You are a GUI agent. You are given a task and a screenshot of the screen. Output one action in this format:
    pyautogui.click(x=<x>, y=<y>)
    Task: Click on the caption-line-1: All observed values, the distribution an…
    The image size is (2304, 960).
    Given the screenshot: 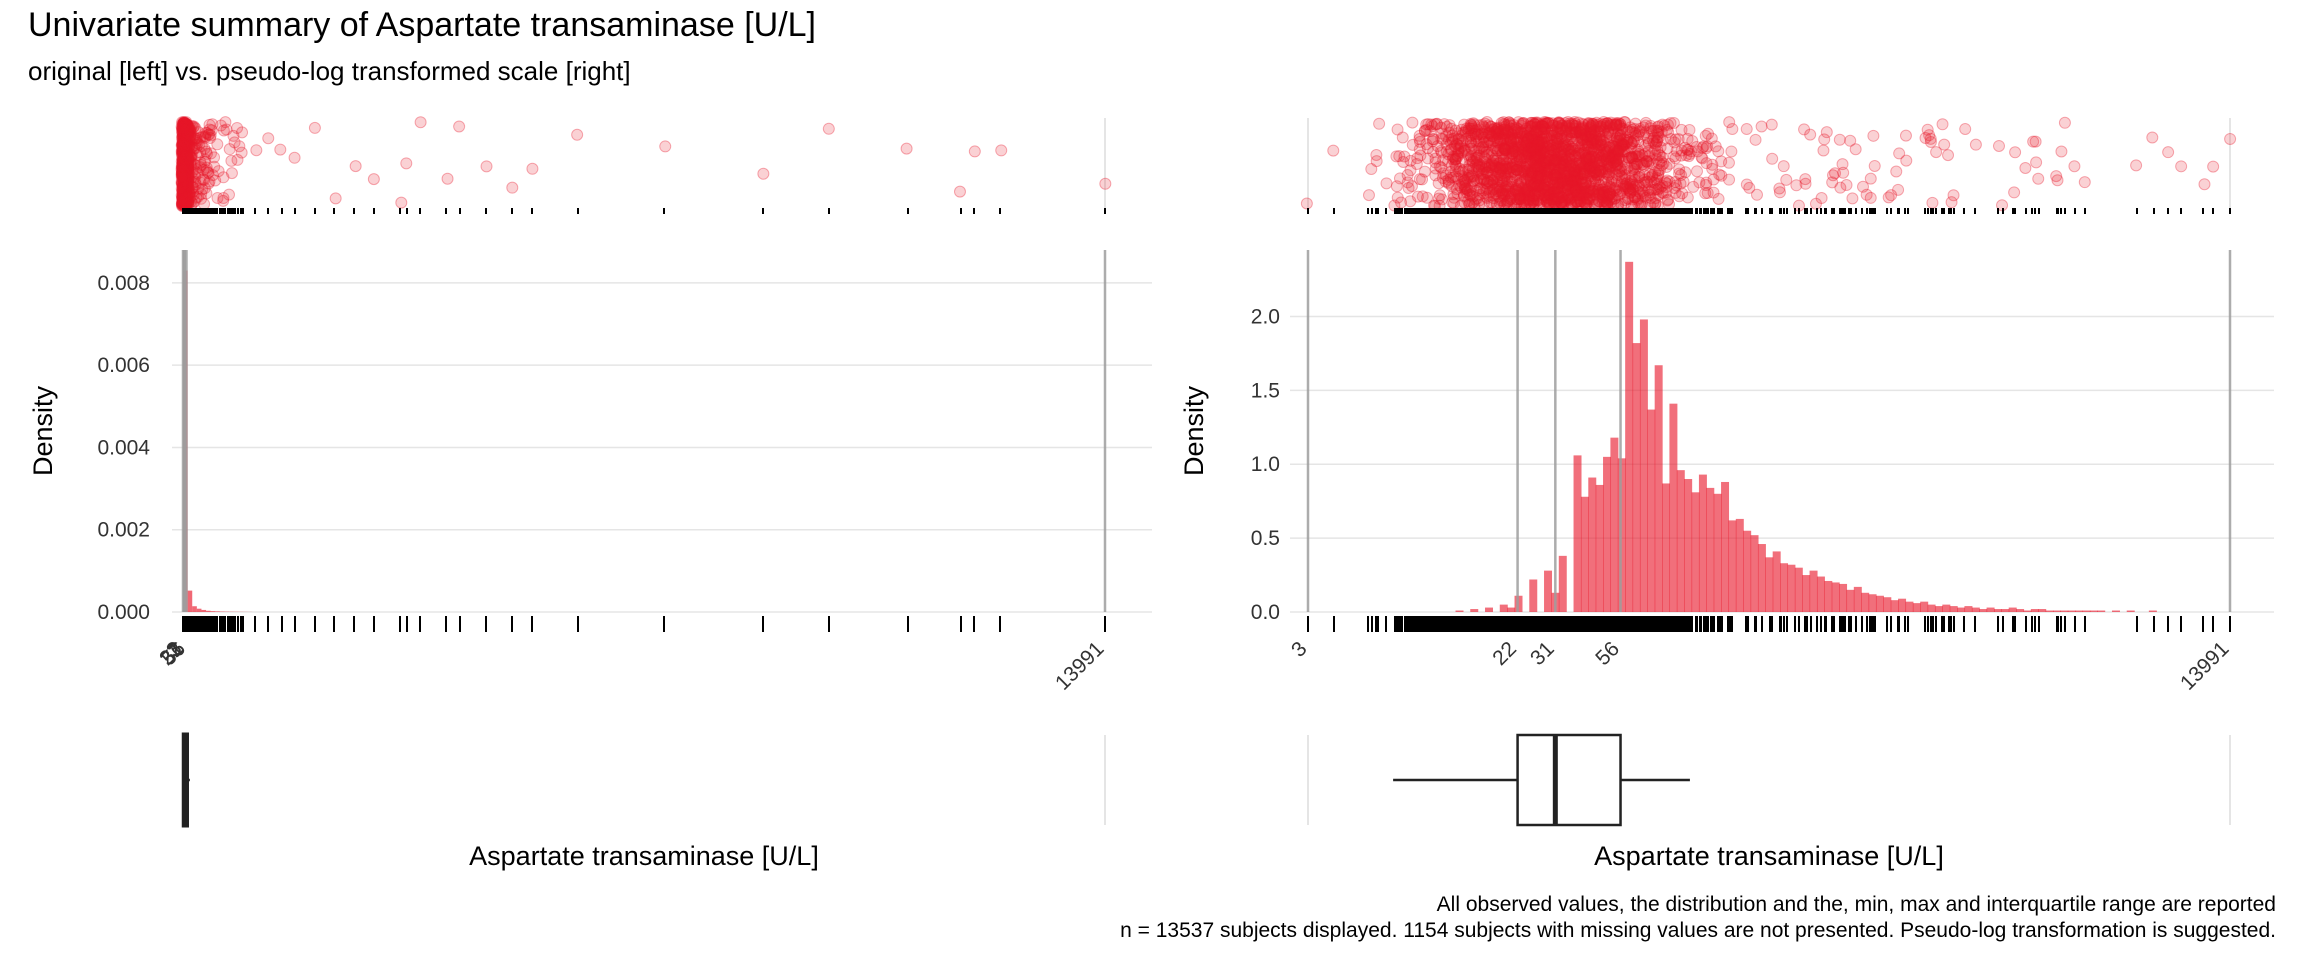 What is the action you would take?
    pyautogui.click(x=1856, y=904)
    